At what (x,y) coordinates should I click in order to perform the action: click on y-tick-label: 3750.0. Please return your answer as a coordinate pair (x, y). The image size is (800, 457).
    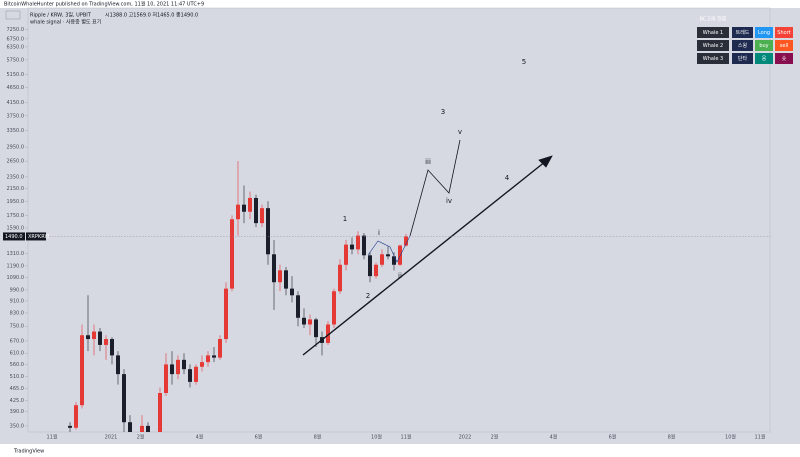
    Looking at the image, I should click on (16, 116).